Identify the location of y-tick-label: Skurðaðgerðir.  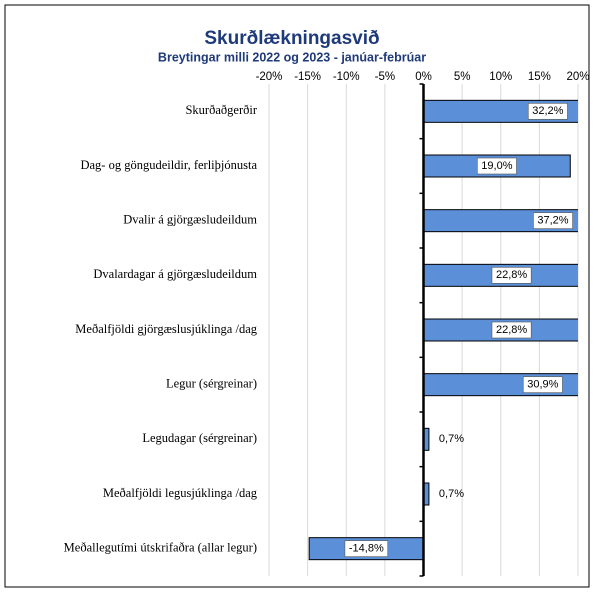
(221, 110).